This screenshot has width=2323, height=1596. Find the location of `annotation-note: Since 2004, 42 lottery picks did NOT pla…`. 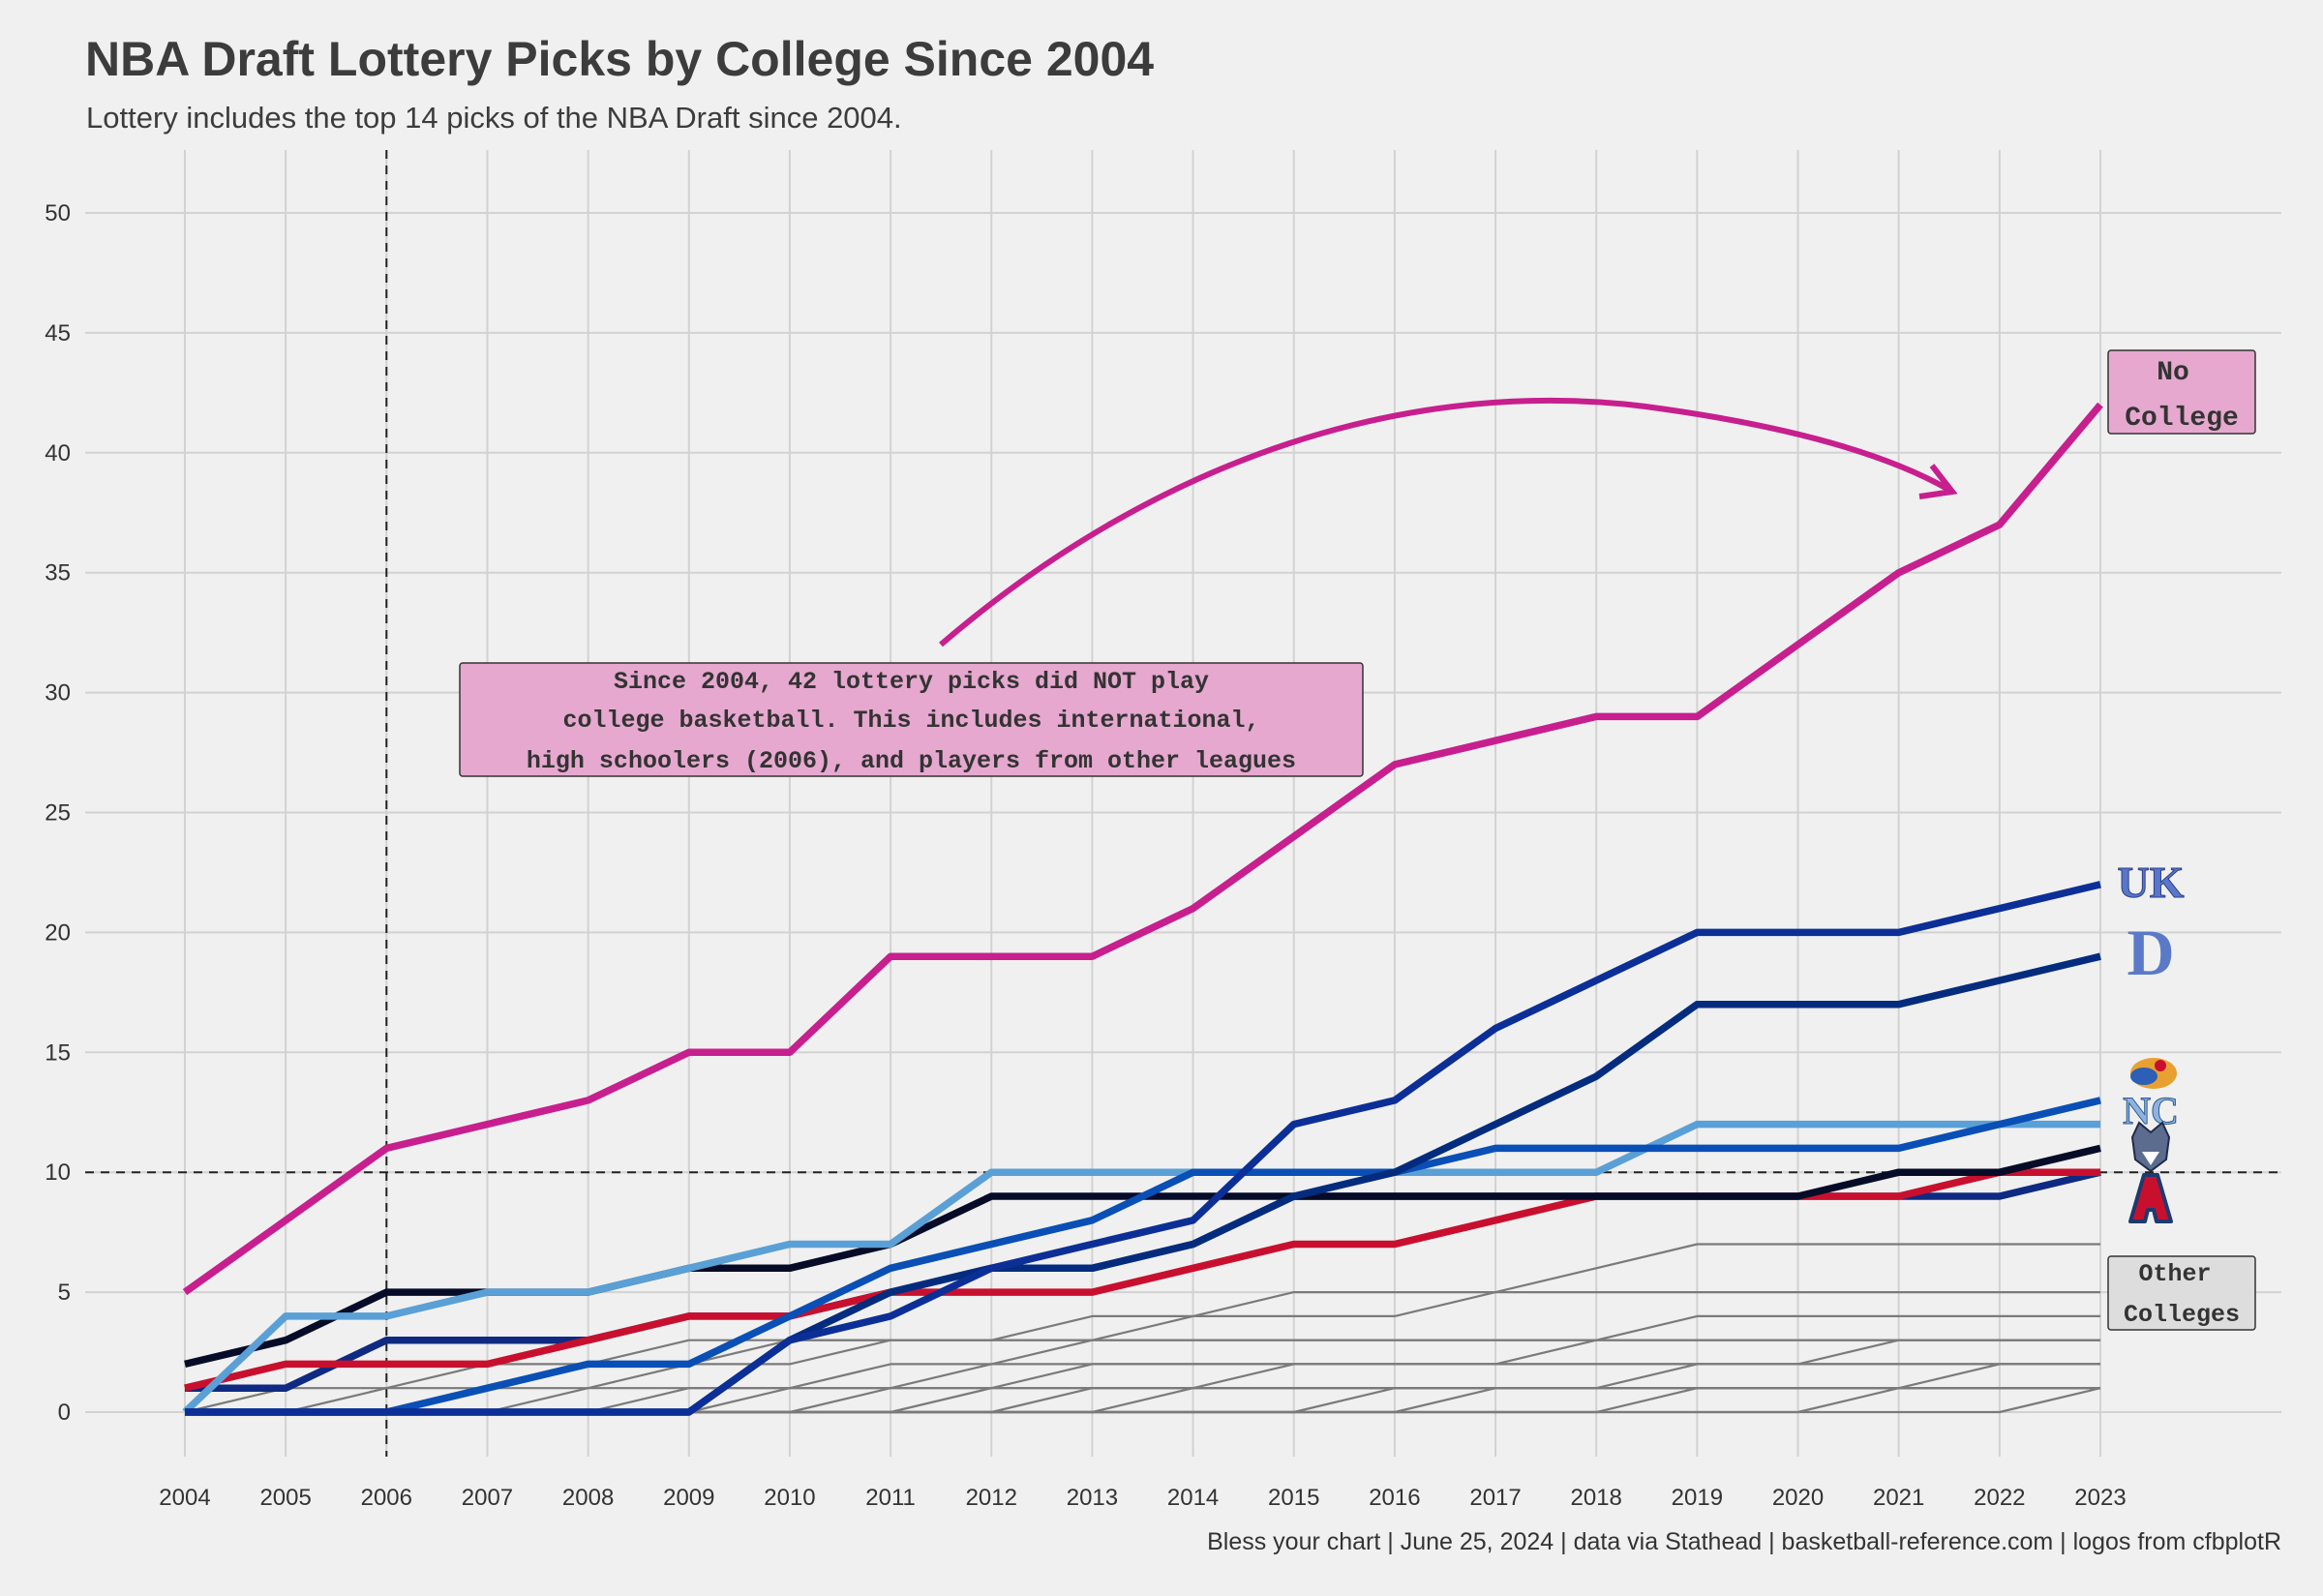

annotation-note: Since 2004, 42 lottery picks did NOT pla… is located at coordinates (911, 719).